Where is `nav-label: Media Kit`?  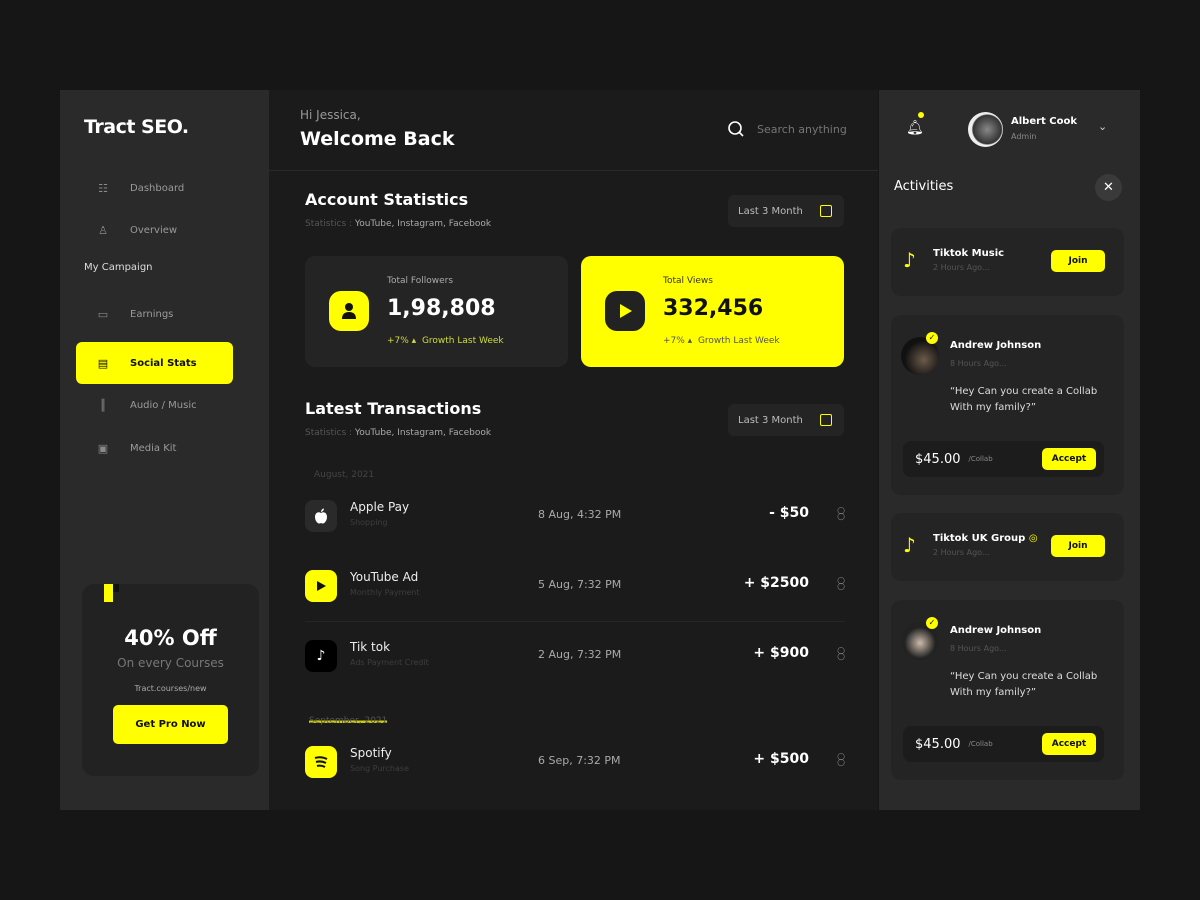
nav-label: Media Kit is located at coordinates (153, 448).